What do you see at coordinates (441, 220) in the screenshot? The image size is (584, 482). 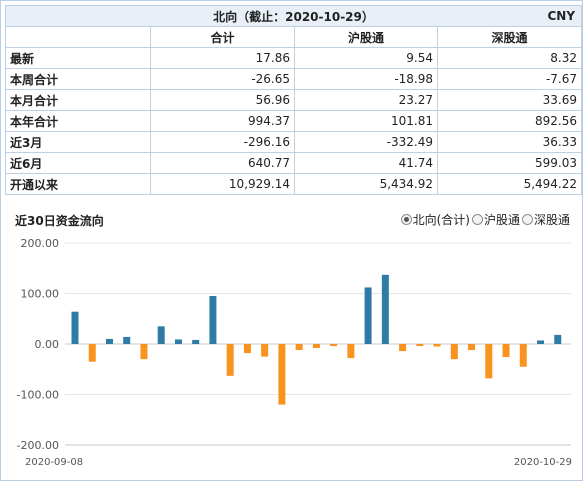 I see `radio-label: 北向(合计)` at bounding box center [441, 220].